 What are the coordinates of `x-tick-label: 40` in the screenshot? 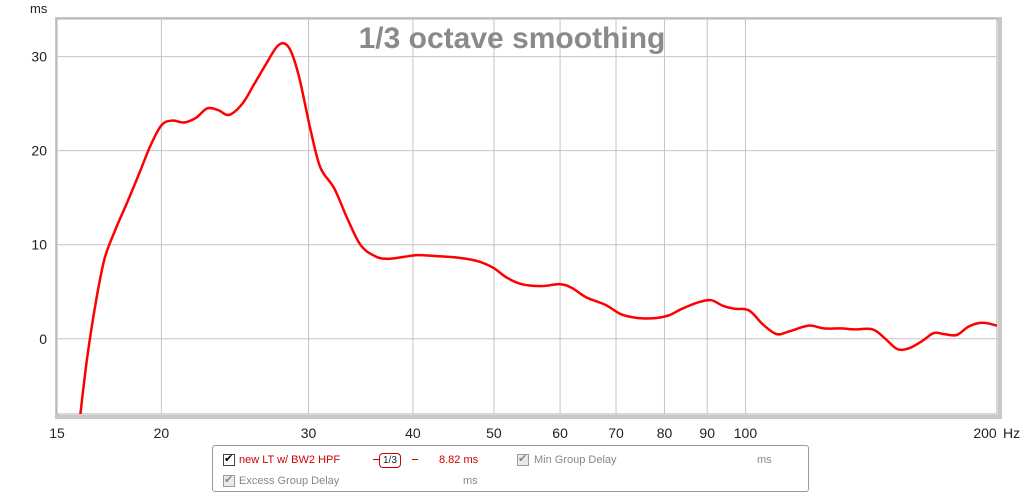 It's located at (413, 432).